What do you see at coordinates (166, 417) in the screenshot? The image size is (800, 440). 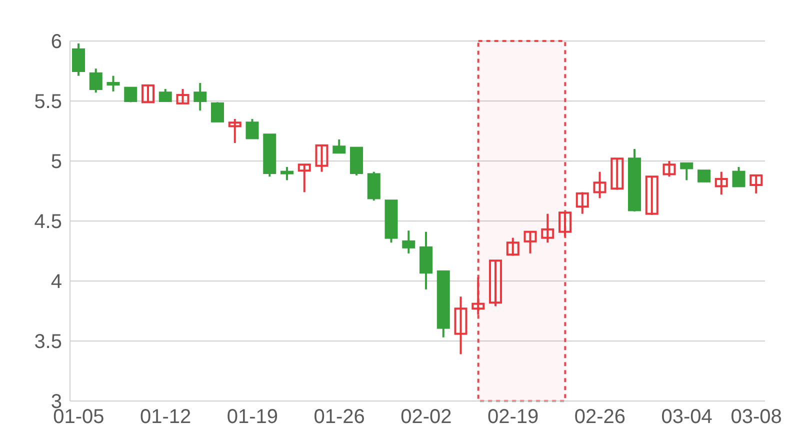 I see `x-tick-label: 01-12` at bounding box center [166, 417].